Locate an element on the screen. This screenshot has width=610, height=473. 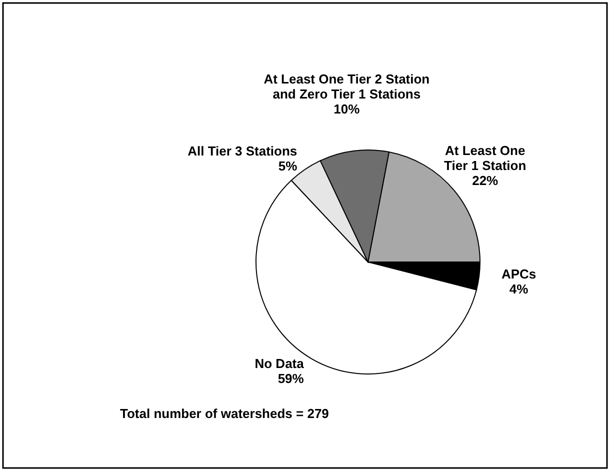
data-label: 5% is located at coordinates (288, 166).